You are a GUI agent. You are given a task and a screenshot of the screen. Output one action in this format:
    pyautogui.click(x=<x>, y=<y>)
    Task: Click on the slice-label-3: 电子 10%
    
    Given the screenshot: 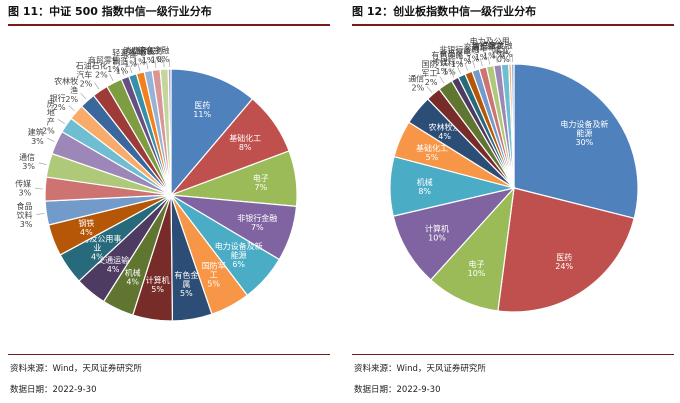 What is the action you would take?
    pyautogui.click(x=477, y=268)
    